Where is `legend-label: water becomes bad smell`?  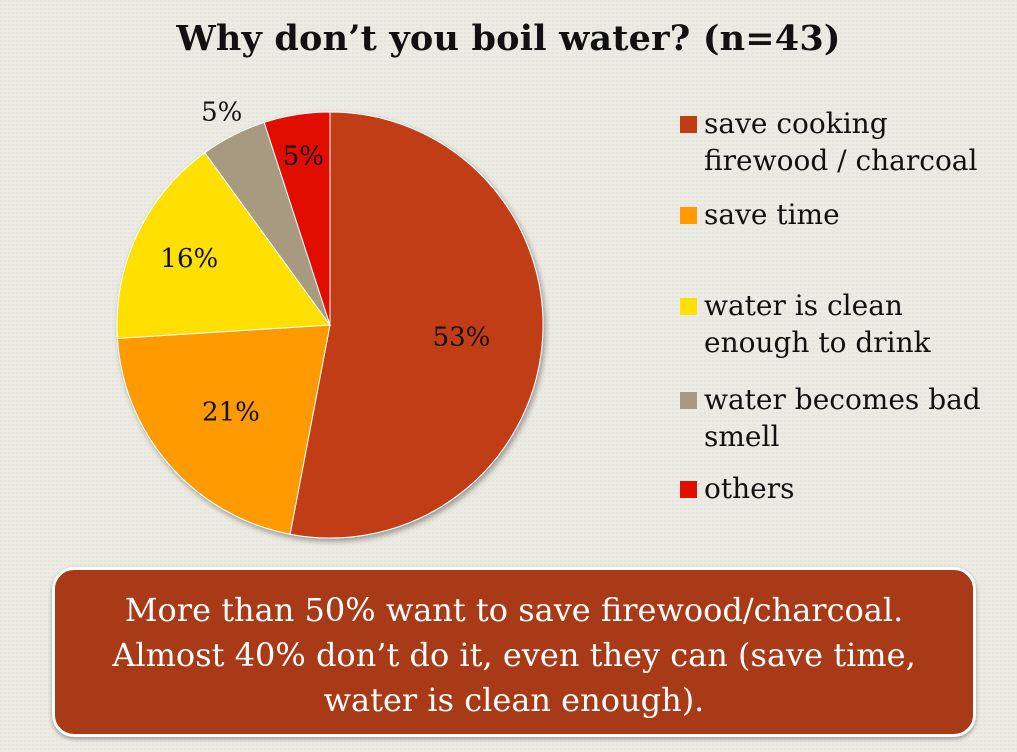
legend-label: water becomes bad smell is located at coordinates (842, 418).